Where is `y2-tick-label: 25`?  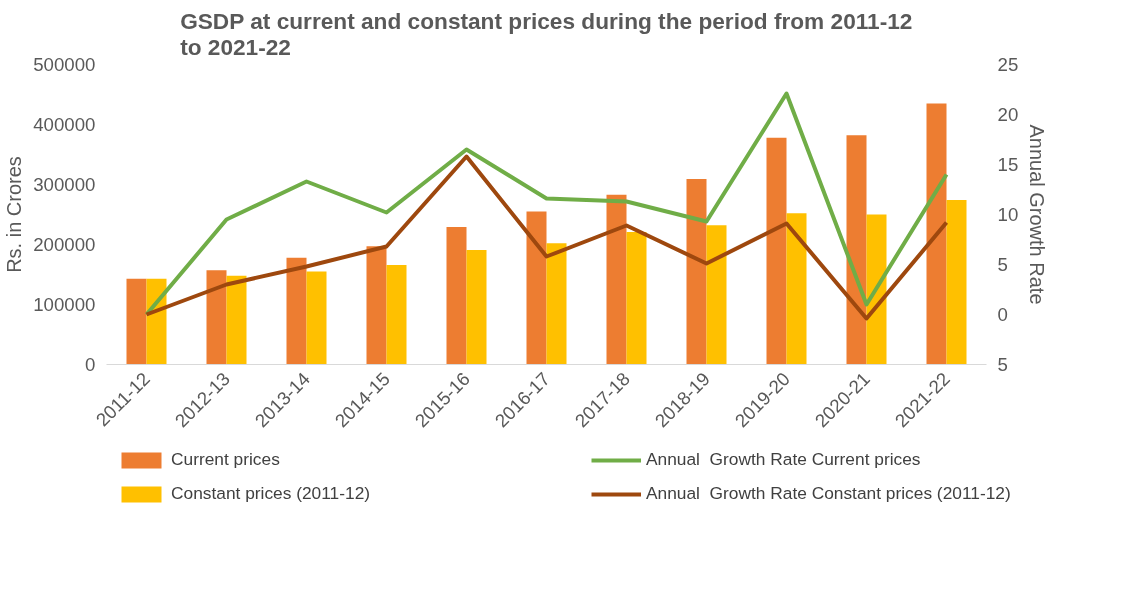 y2-tick-label: 25 is located at coordinates (1008, 64).